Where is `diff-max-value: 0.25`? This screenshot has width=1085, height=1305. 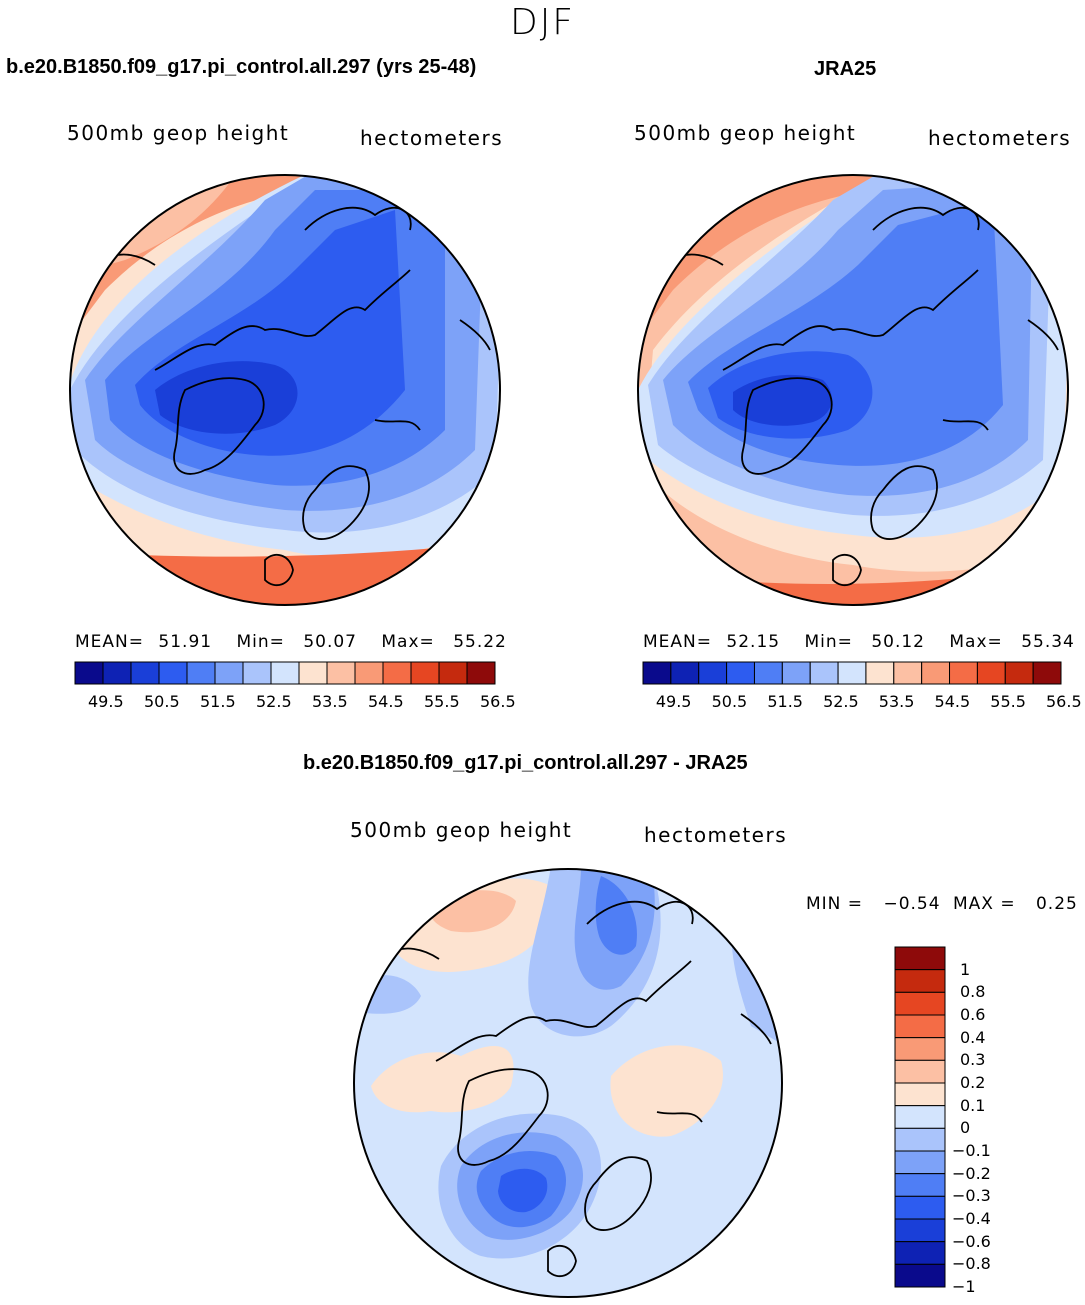 diff-max-value: 0.25 is located at coordinates (1056, 904).